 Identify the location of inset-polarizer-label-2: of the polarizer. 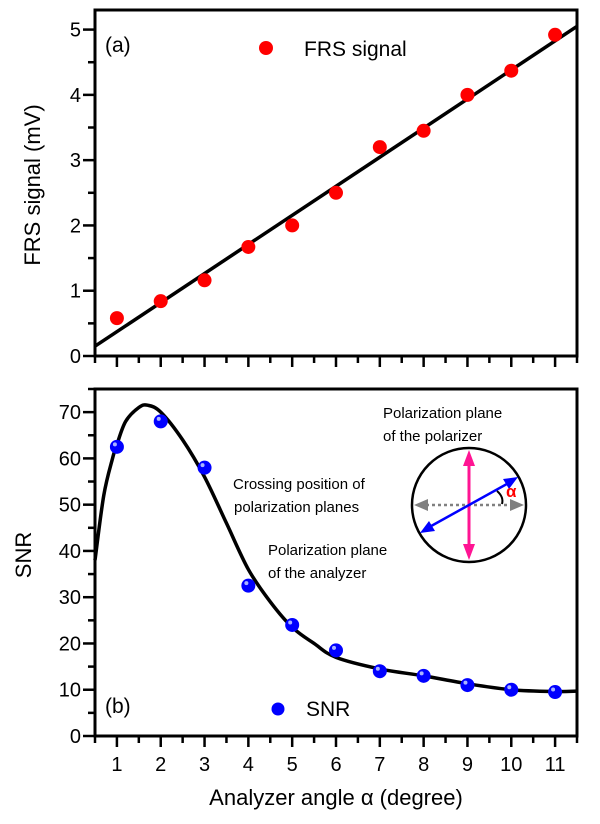
(432, 436).